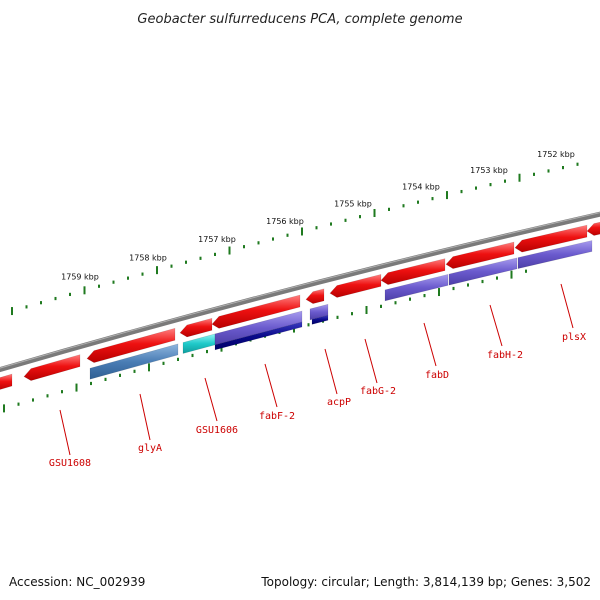 Image resolution: width=600 pixels, height=600 pixels. I want to click on ruler-tick-label: 1758 kbp, so click(148, 258).